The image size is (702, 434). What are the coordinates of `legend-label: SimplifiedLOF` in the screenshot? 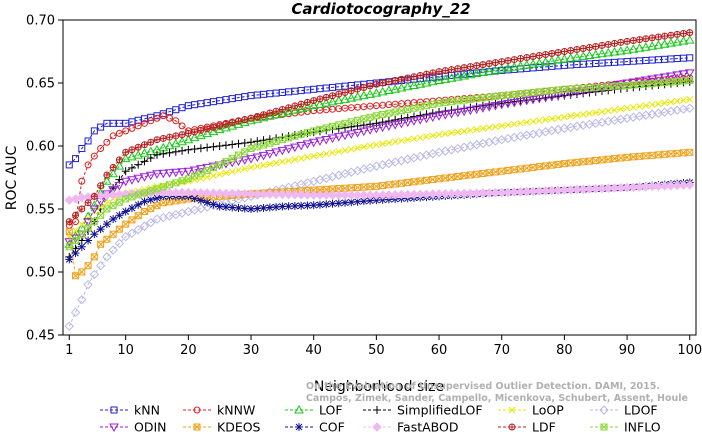 It's located at (440, 410).